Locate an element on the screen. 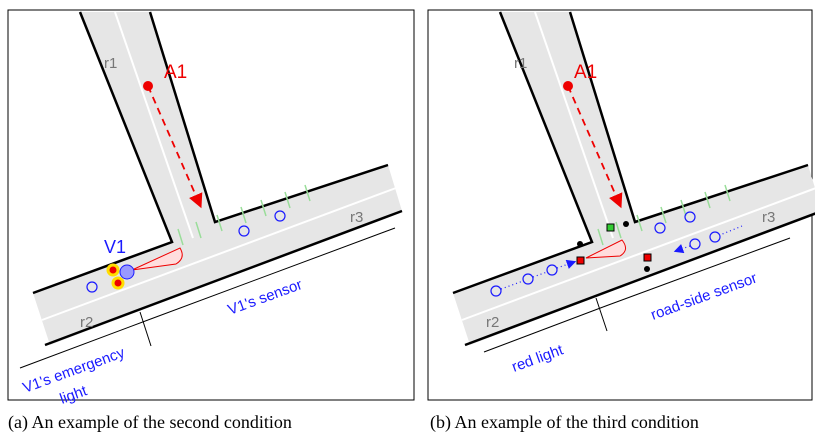  range-label: V1's sensor is located at coordinates (265, 297).